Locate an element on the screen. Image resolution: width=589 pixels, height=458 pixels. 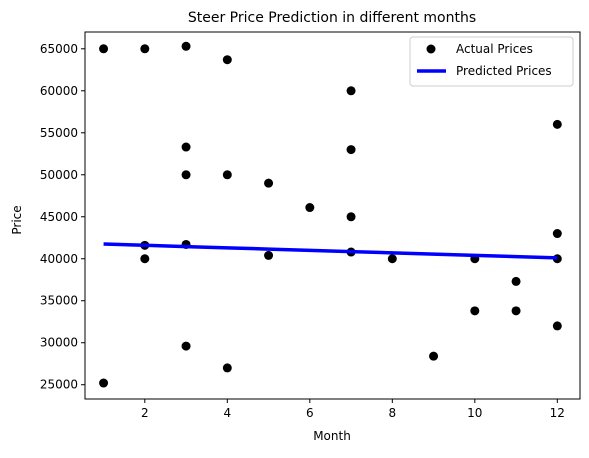
x-tick-label: 6 is located at coordinates (310, 413).